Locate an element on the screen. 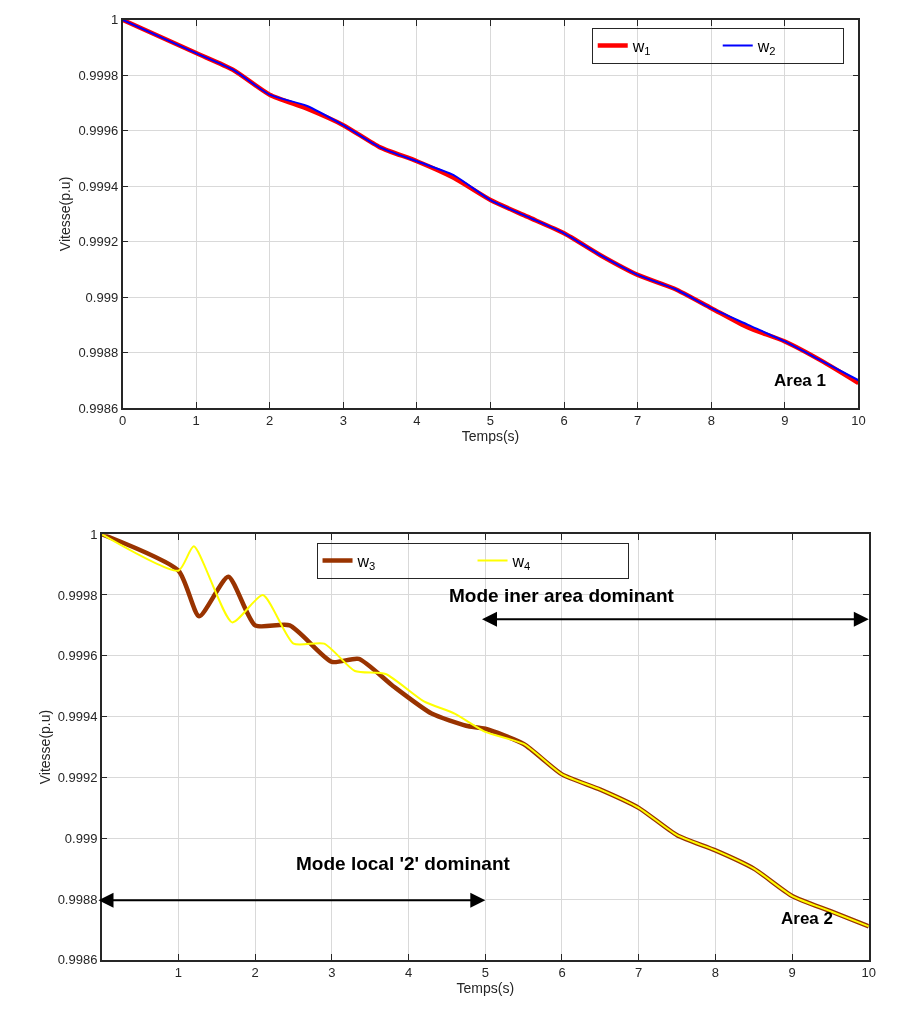  annotation: Mode iner area dominant is located at coordinates (562, 595).